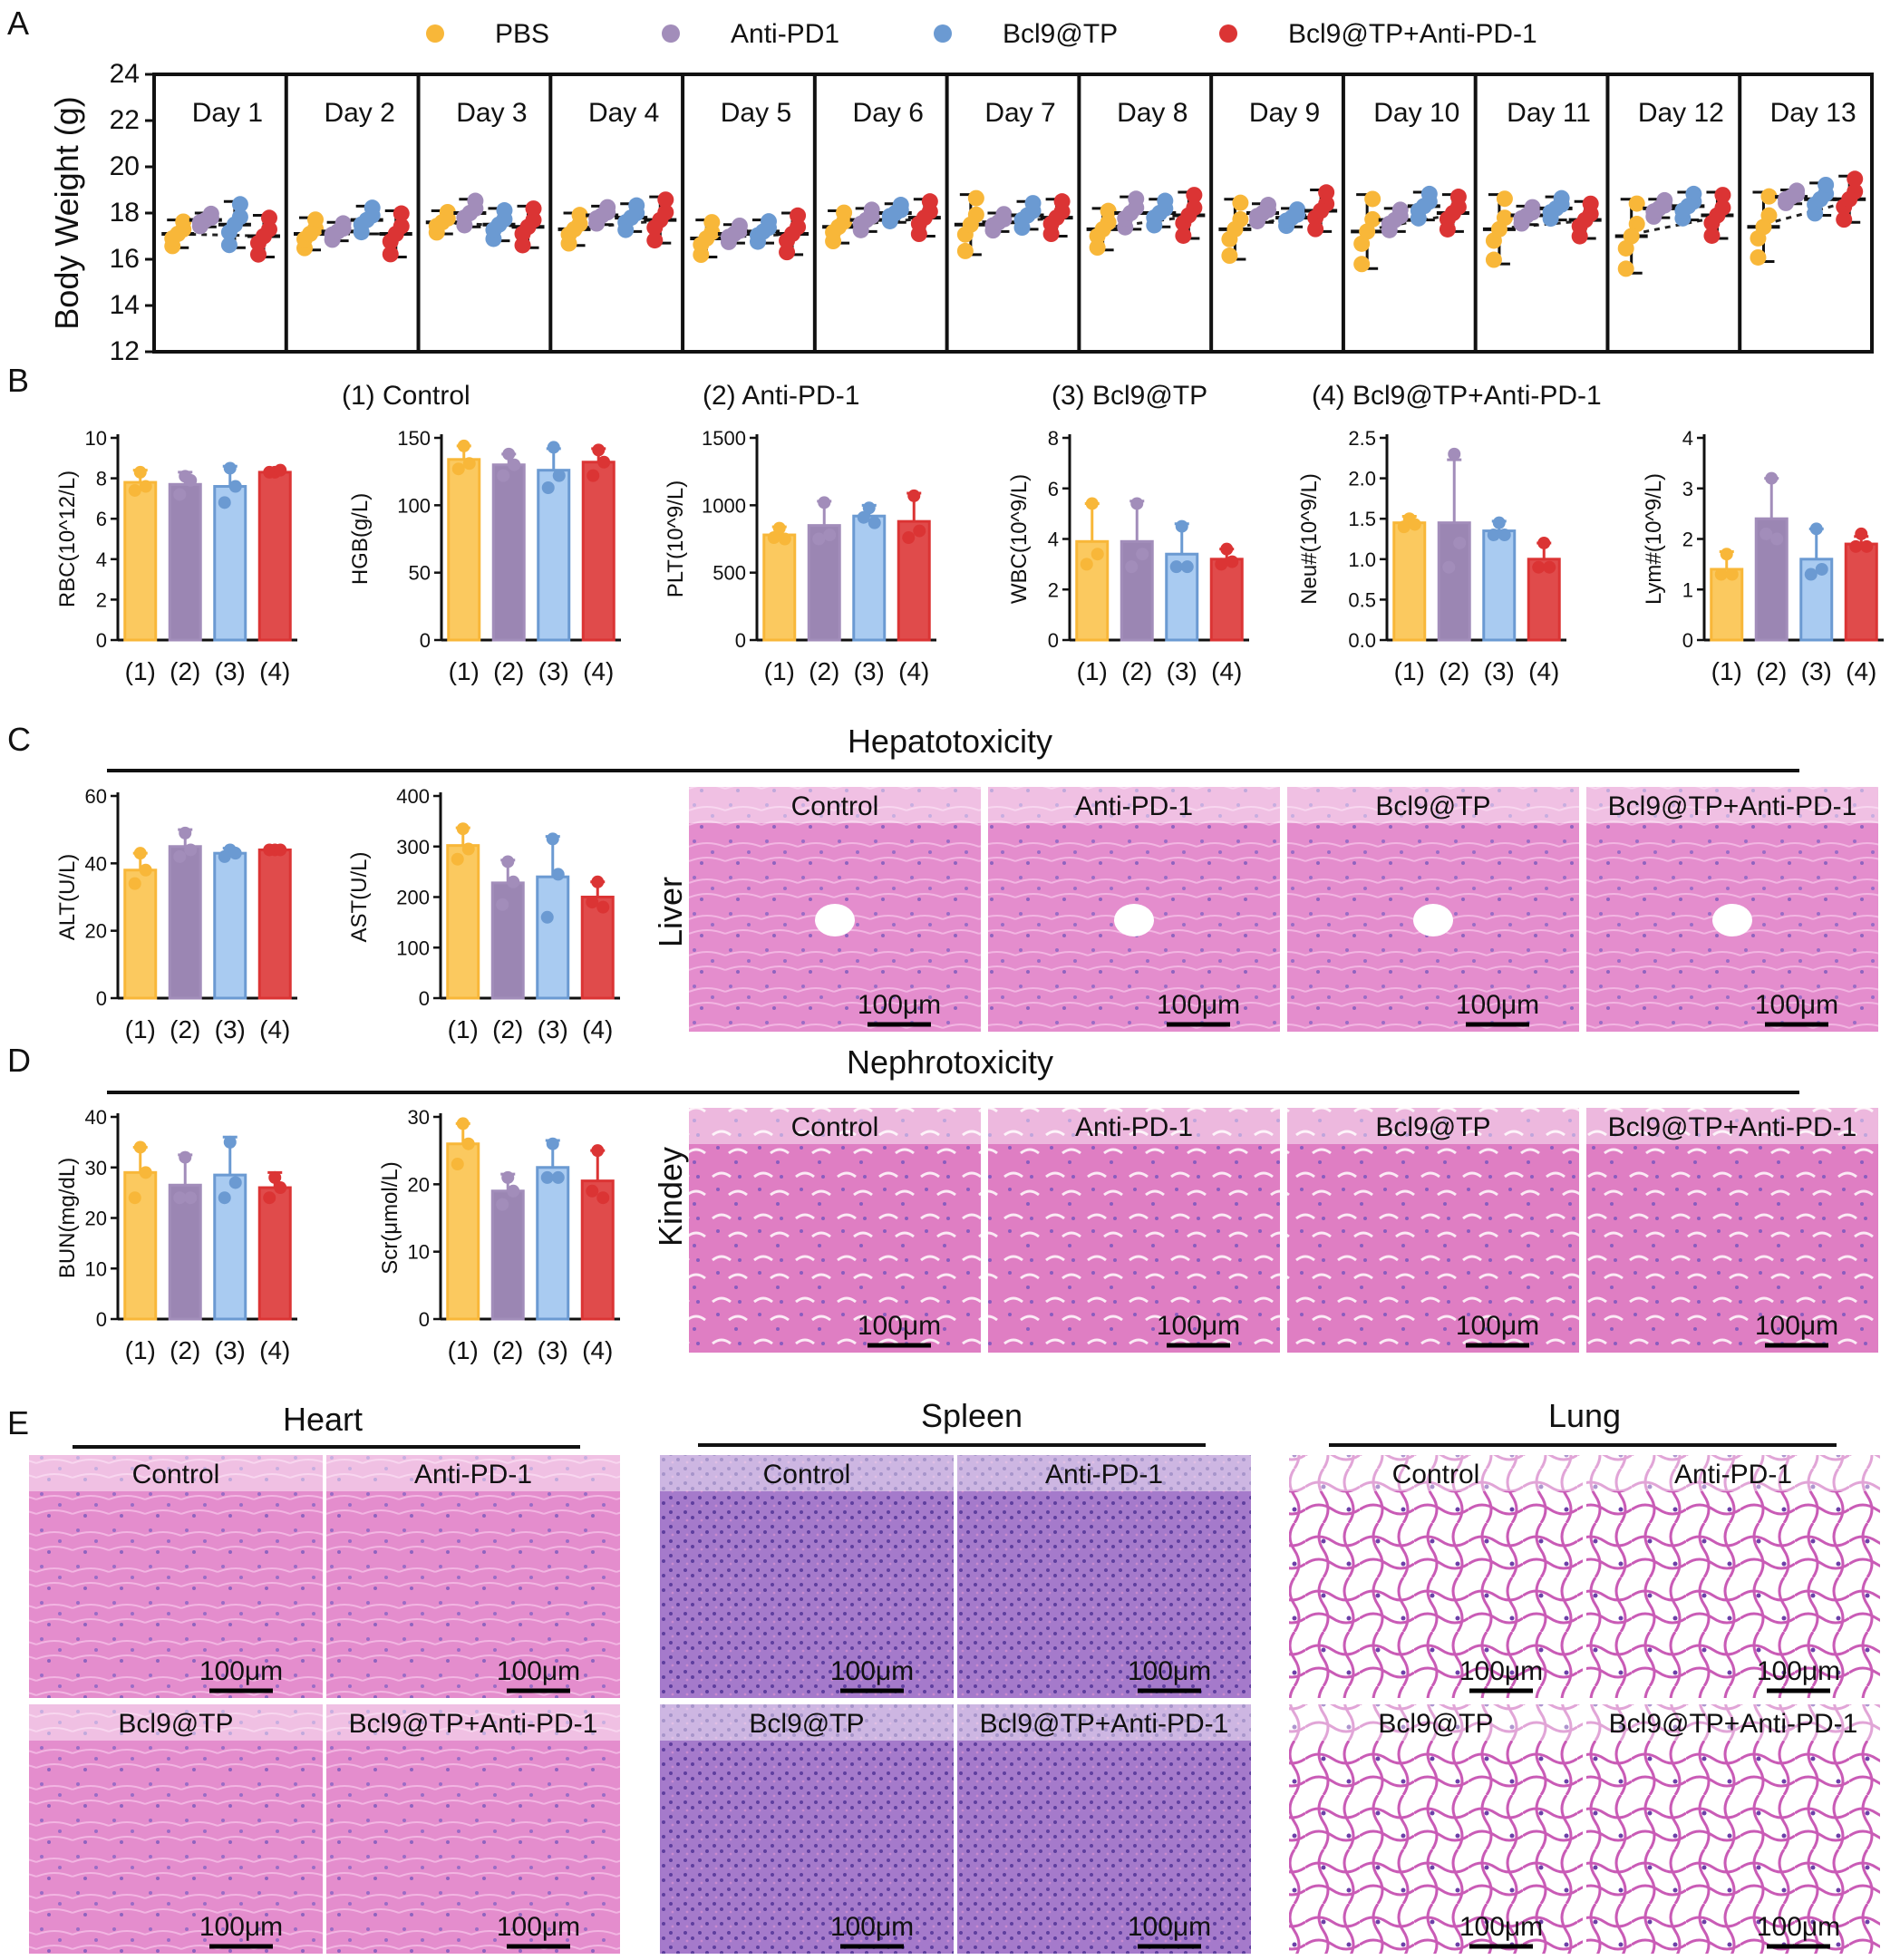 Image resolution: width=1900 pixels, height=1960 pixels. Describe the element at coordinates (756, 113) in the screenshot. I see `day-label: Day 5` at that location.